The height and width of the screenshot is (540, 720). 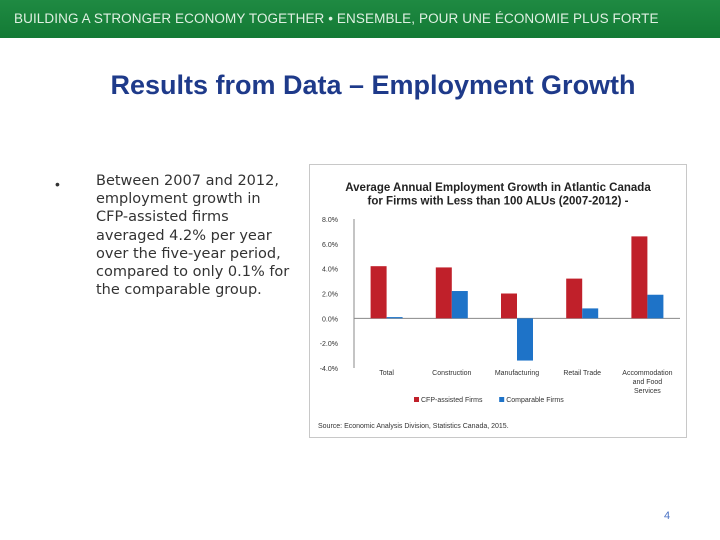 I want to click on y-tick-label: 2.0%, so click(x=330, y=295).